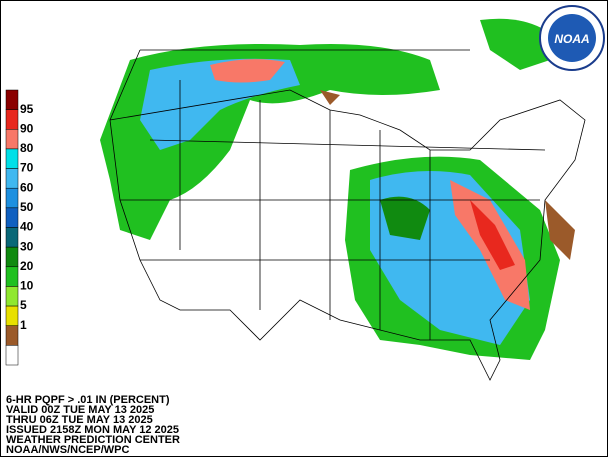 The image size is (608, 462). What do you see at coordinates (23, 305) in the screenshot?
I see `legend-label: 5` at bounding box center [23, 305].